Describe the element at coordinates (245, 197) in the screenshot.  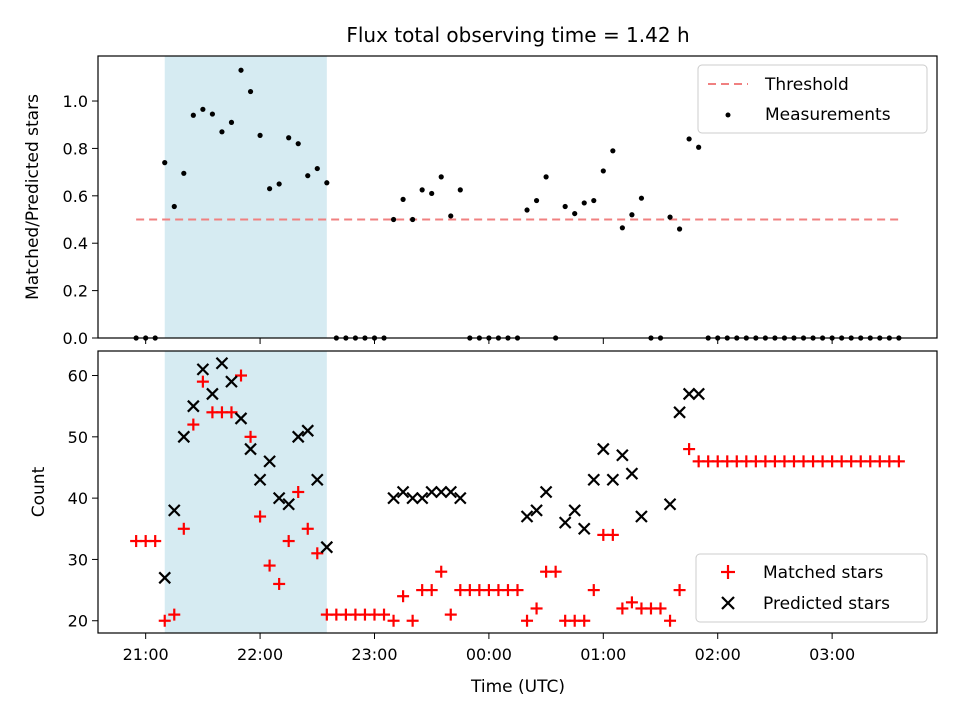
I see `observing-window-highlight` at that location.